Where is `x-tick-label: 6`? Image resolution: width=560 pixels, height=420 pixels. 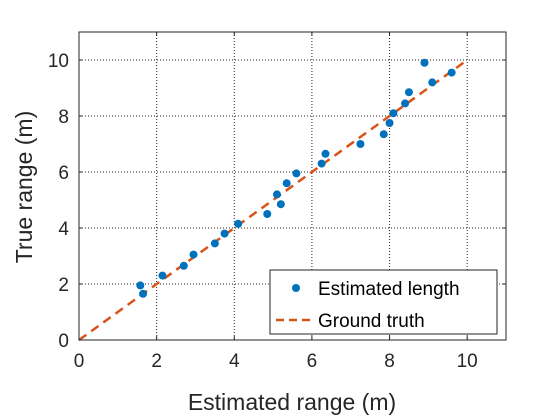
x-tick-label: 6 is located at coordinates (312, 361).